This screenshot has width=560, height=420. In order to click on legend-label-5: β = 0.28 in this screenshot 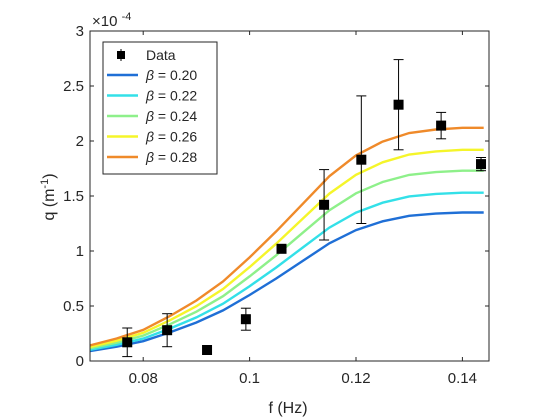, I will do `click(171, 157)`.